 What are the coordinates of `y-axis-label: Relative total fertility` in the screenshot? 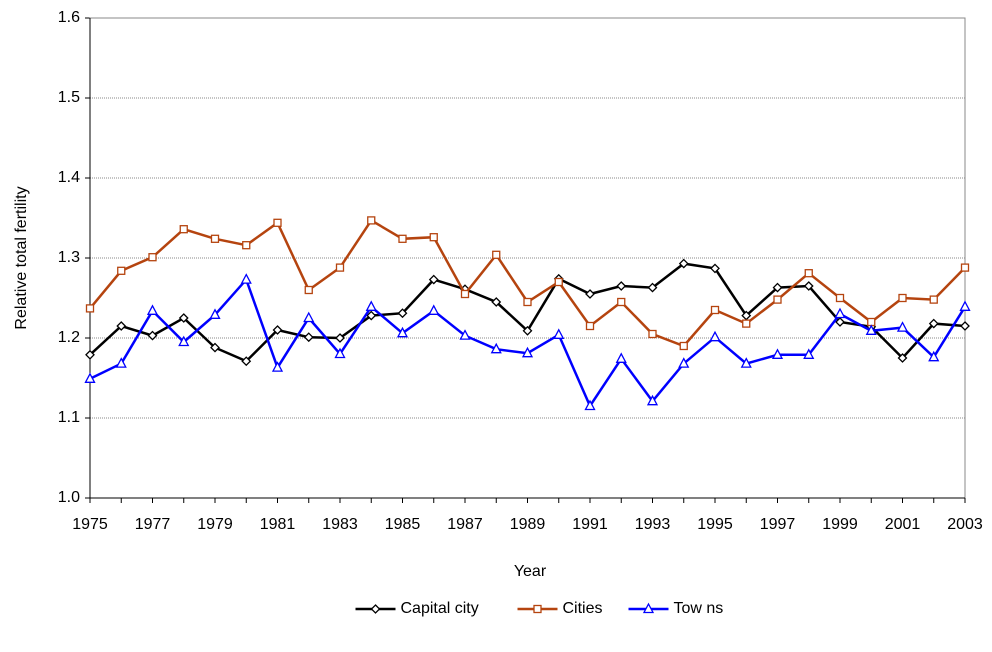 It's located at (21, 257).